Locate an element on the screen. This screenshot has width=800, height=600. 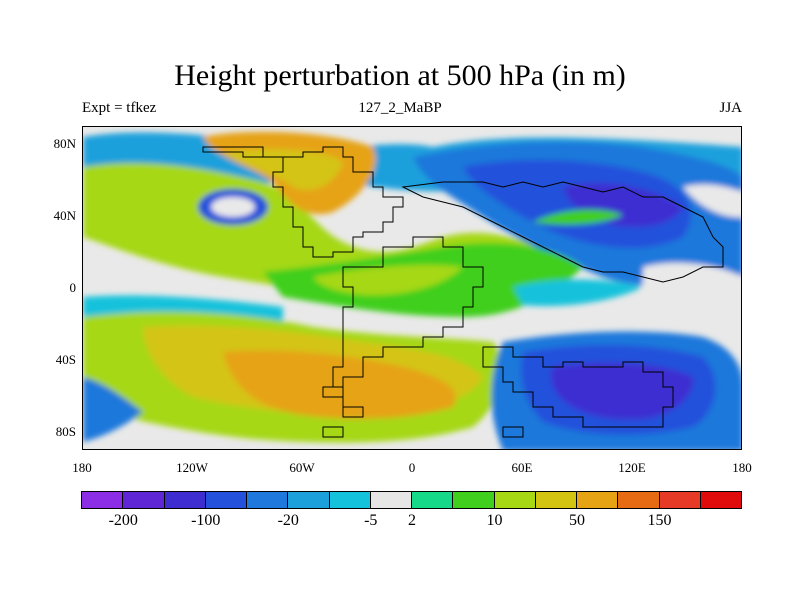
season-label: JJA is located at coordinates (730, 108).